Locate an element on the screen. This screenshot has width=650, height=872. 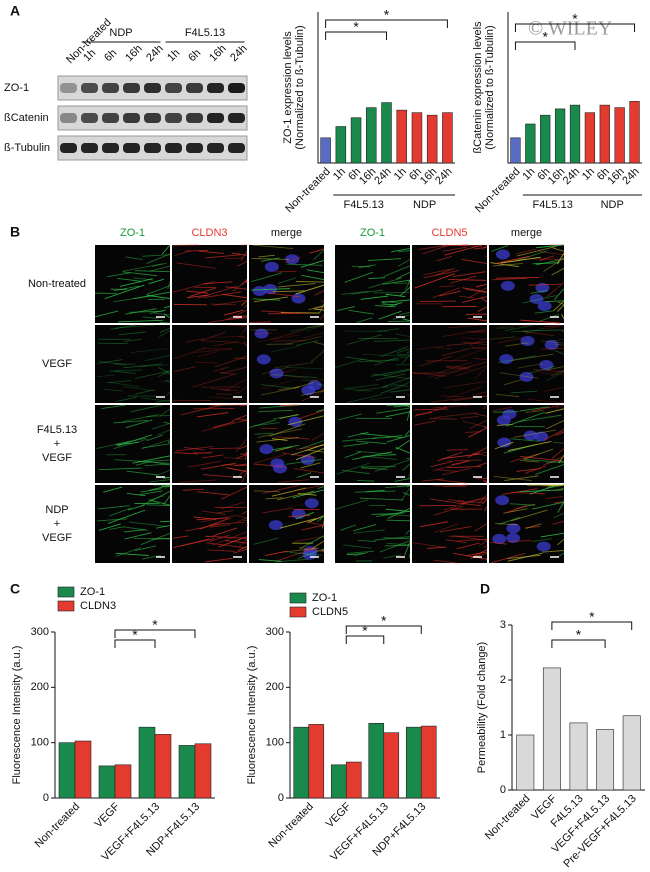
significance-bracket is located at coordinates (545, 45).